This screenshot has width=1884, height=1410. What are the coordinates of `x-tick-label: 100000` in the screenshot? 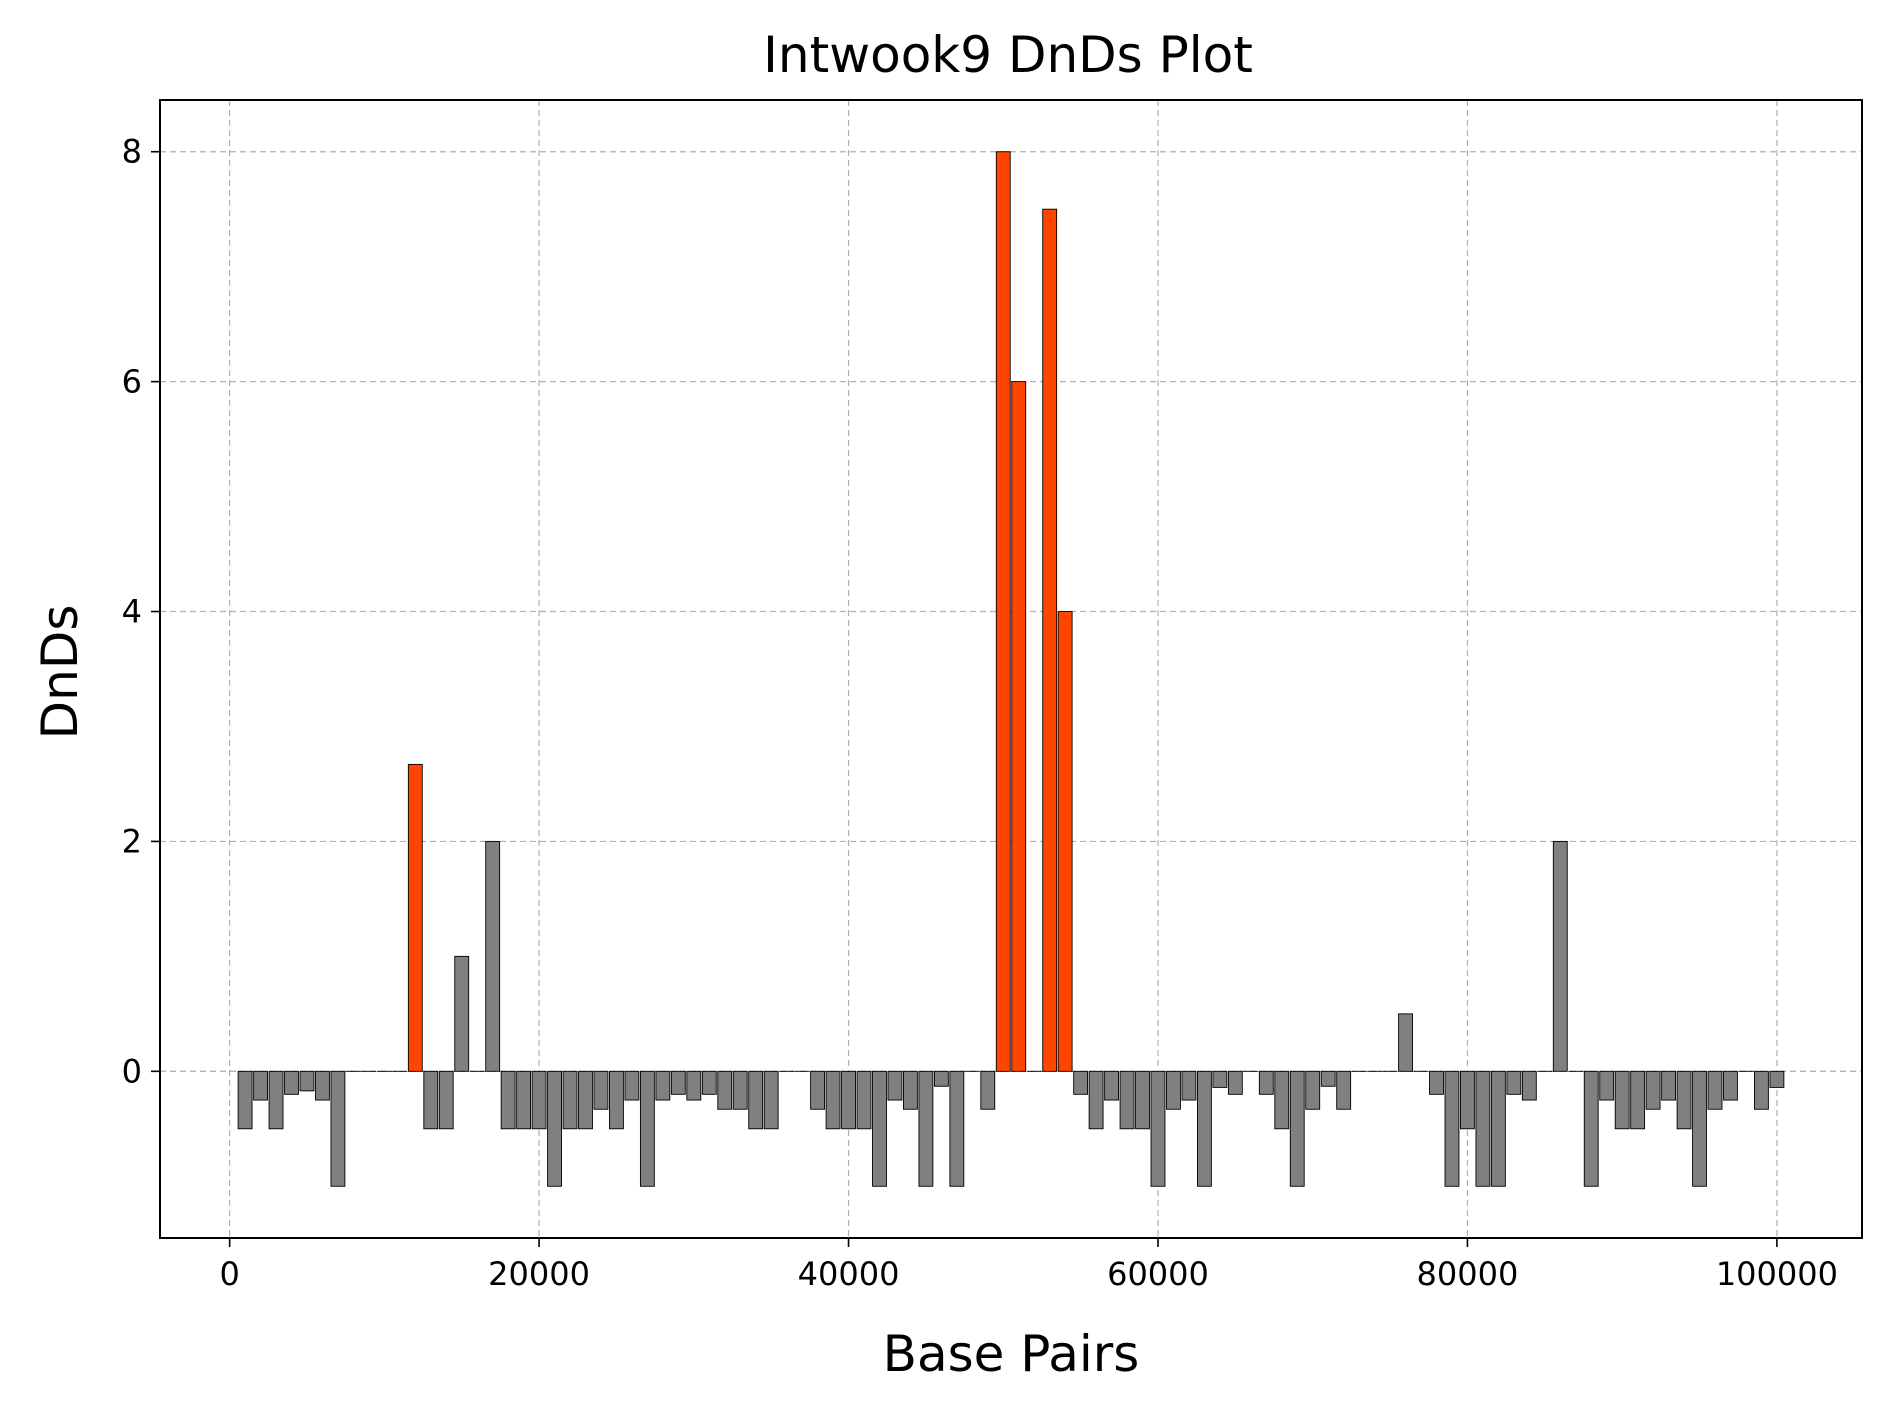 It's located at (1777, 1274).